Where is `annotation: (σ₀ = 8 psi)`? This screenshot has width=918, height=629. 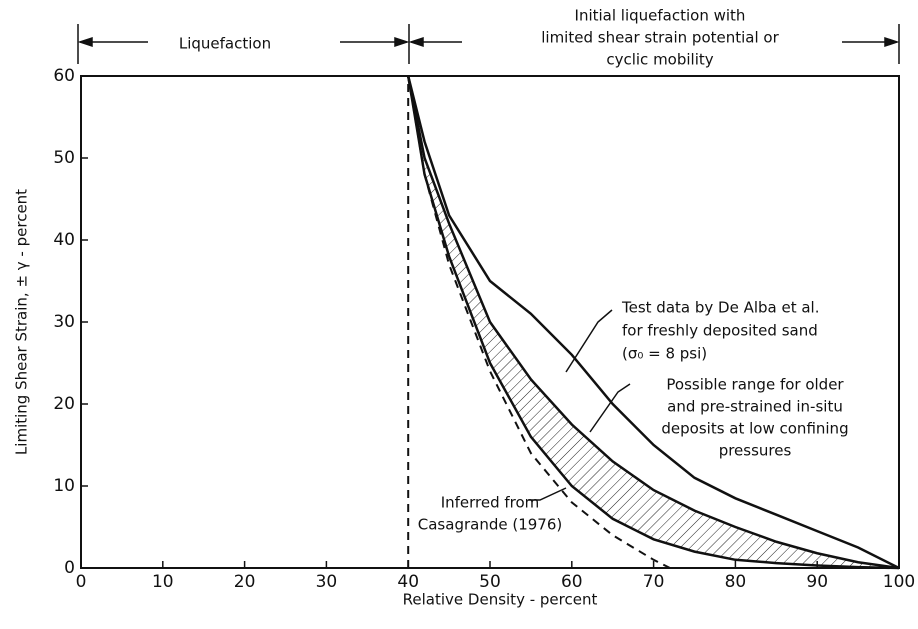 annotation: (σ₀ = 8 psi) is located at coordinates (664, 354).